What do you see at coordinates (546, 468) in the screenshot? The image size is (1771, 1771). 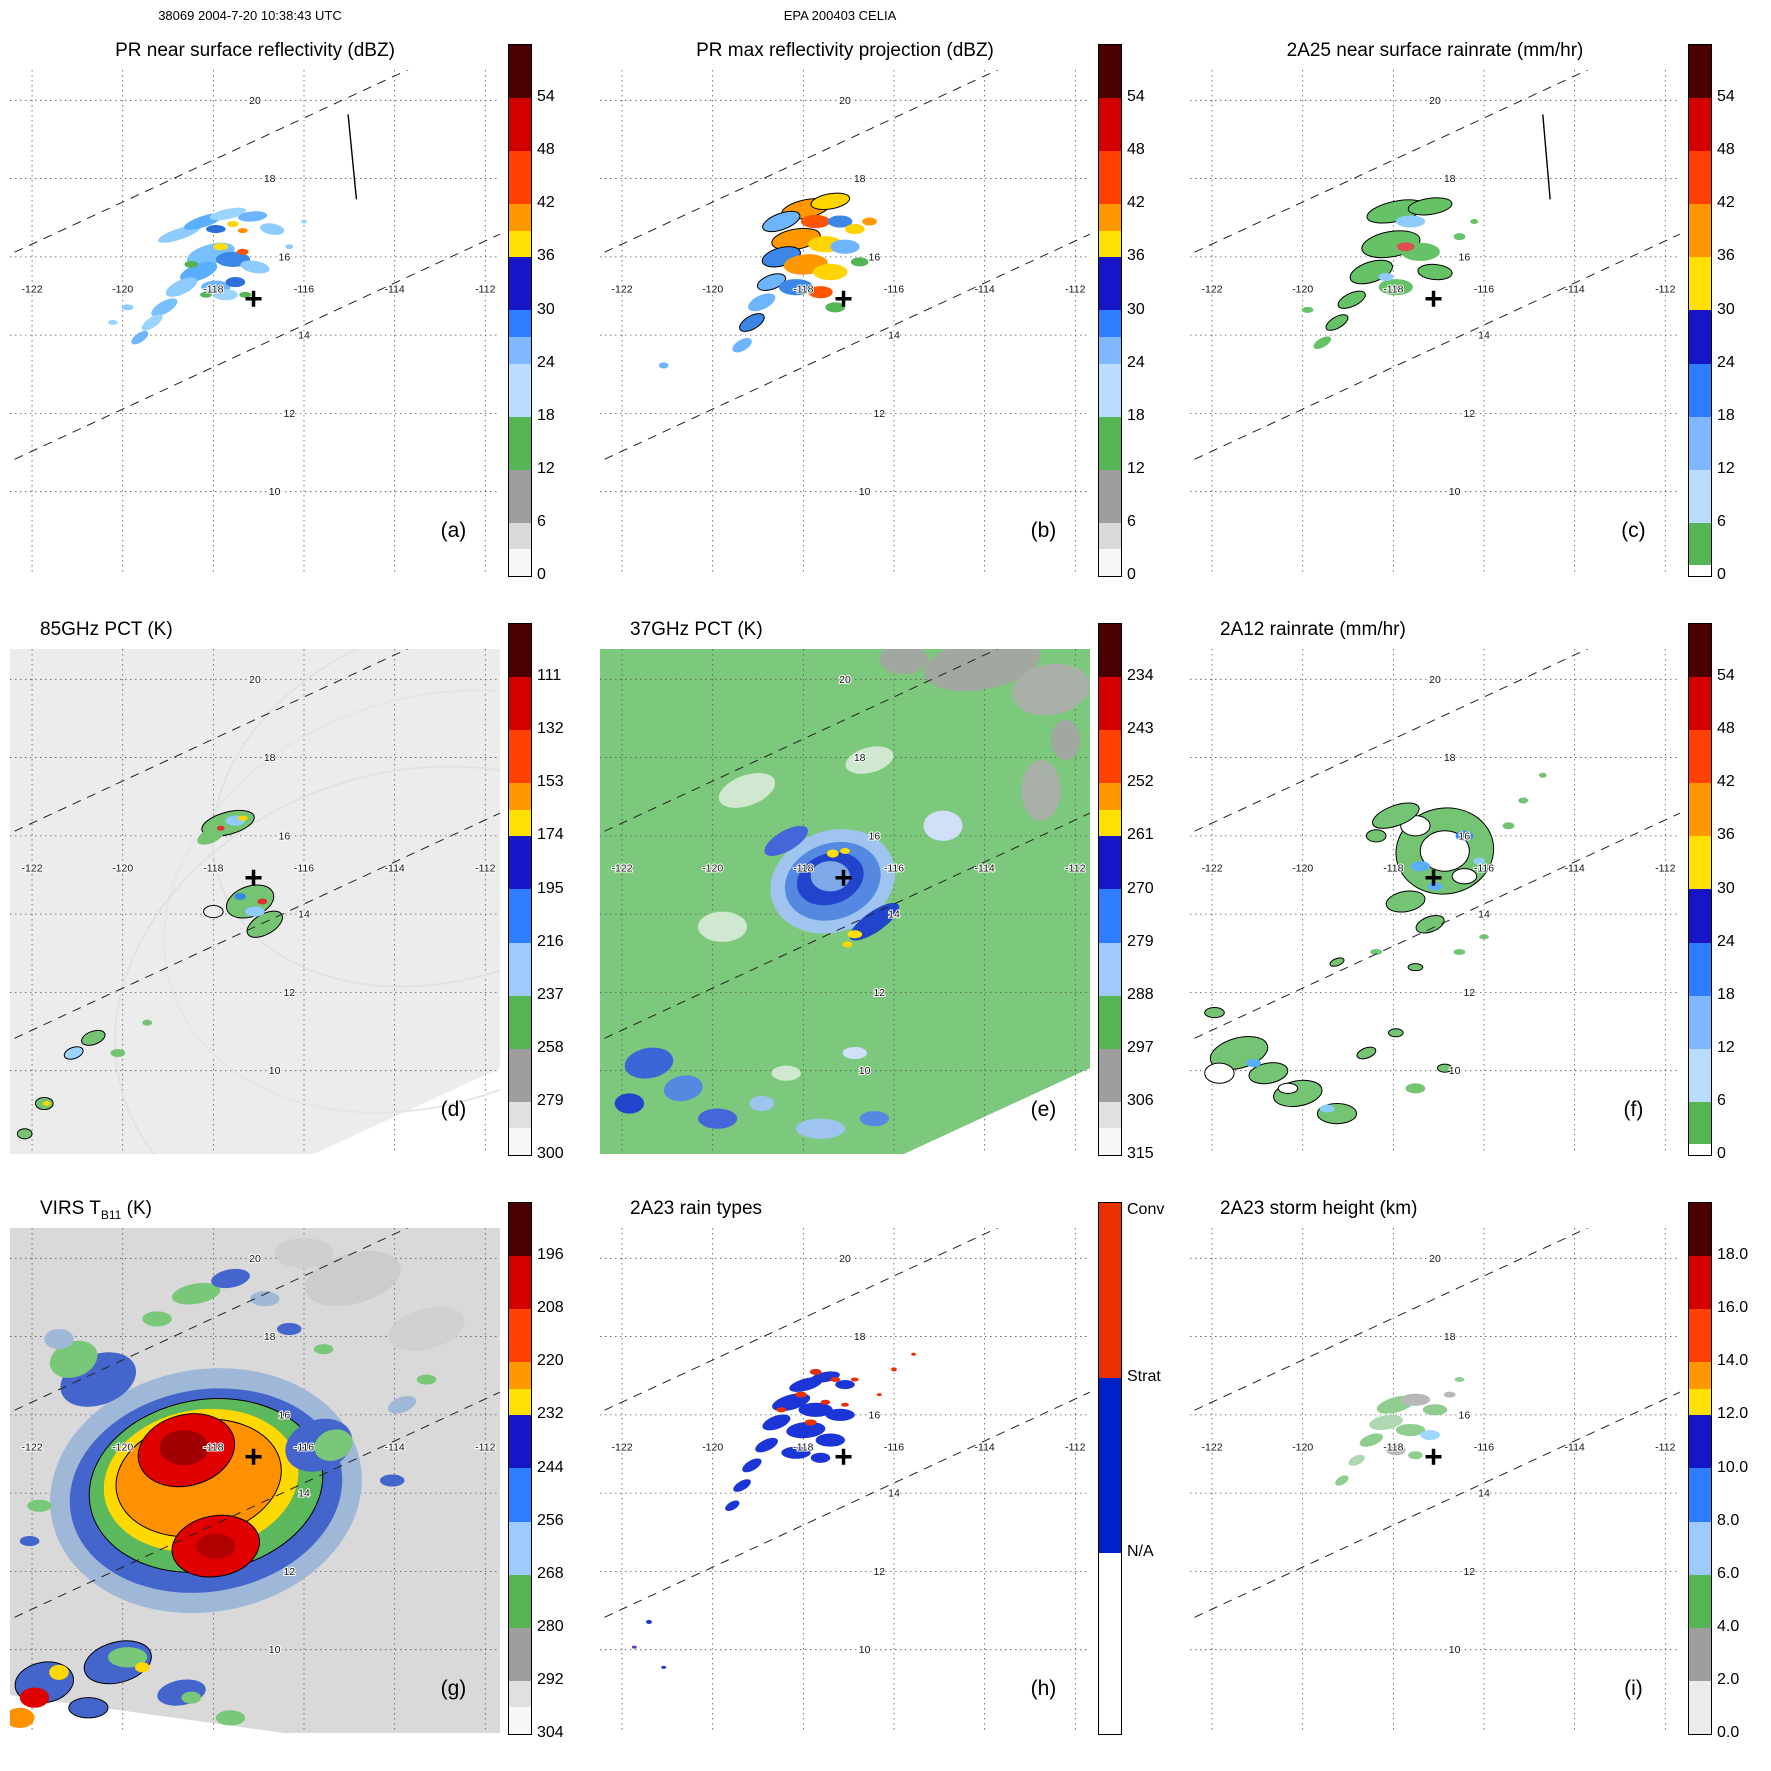 I see `colorbar-tick: 12` at bounding box center [546, 468].